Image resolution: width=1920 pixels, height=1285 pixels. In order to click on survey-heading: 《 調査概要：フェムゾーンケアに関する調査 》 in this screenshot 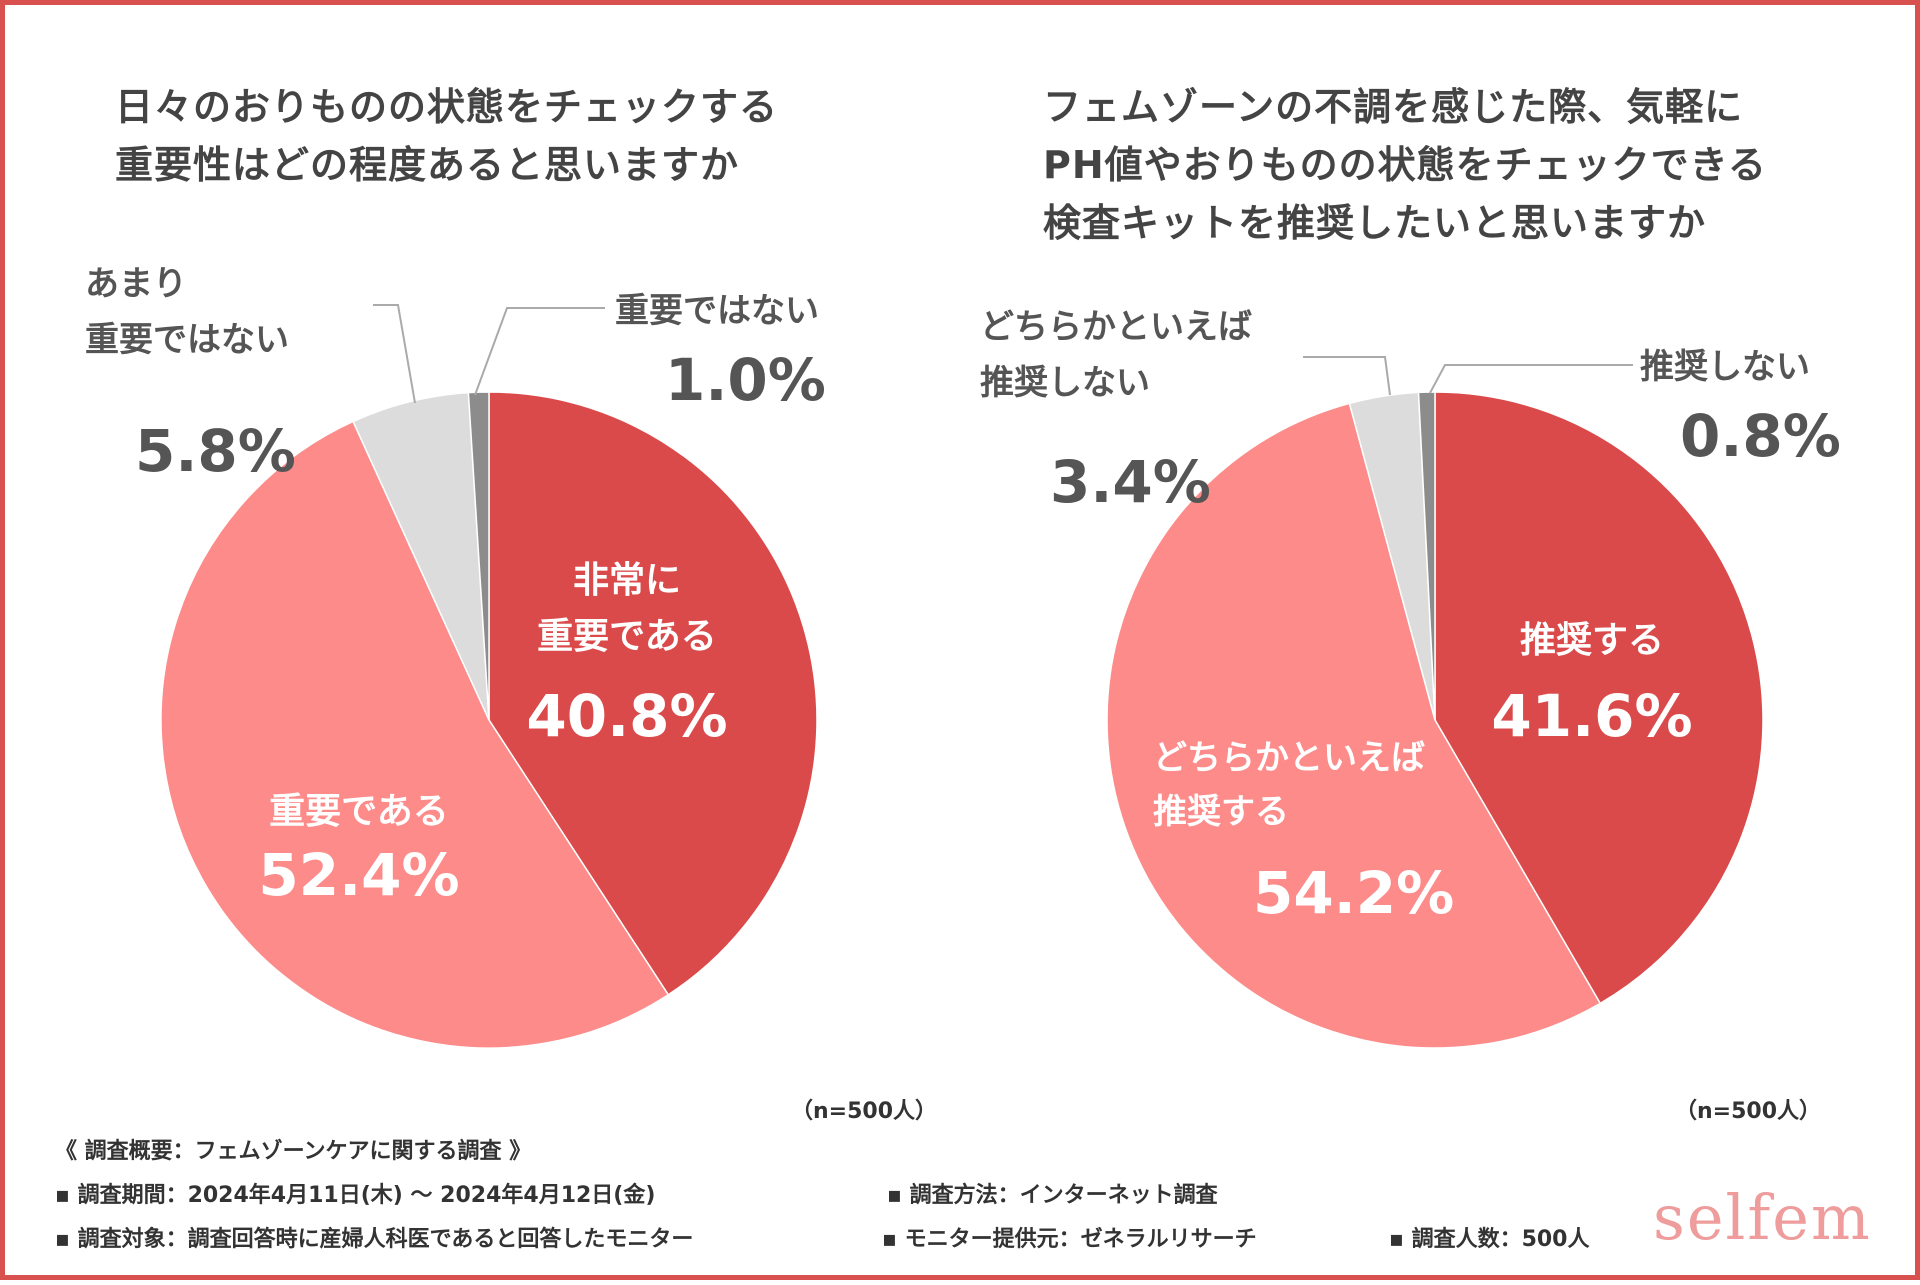, I will do `click(293, 1151)`.